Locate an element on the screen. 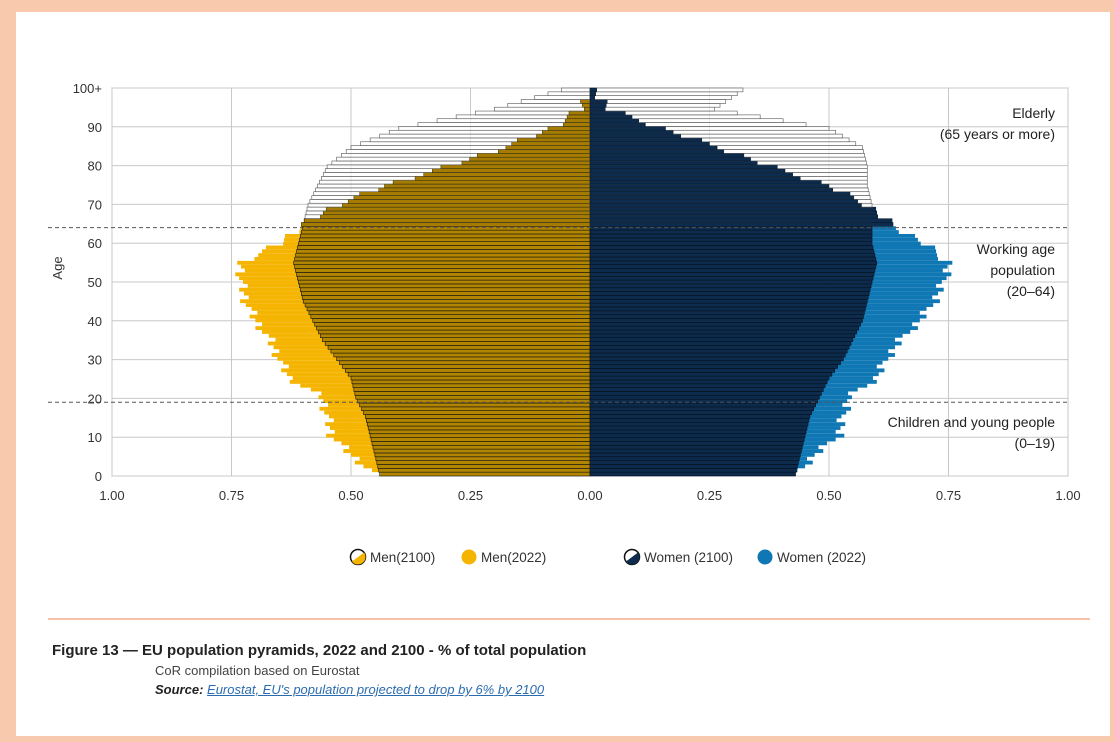 The width and height of the screenshot is (1114, 742). legend-item: Women (2100) is located at coordinates (678, 557).